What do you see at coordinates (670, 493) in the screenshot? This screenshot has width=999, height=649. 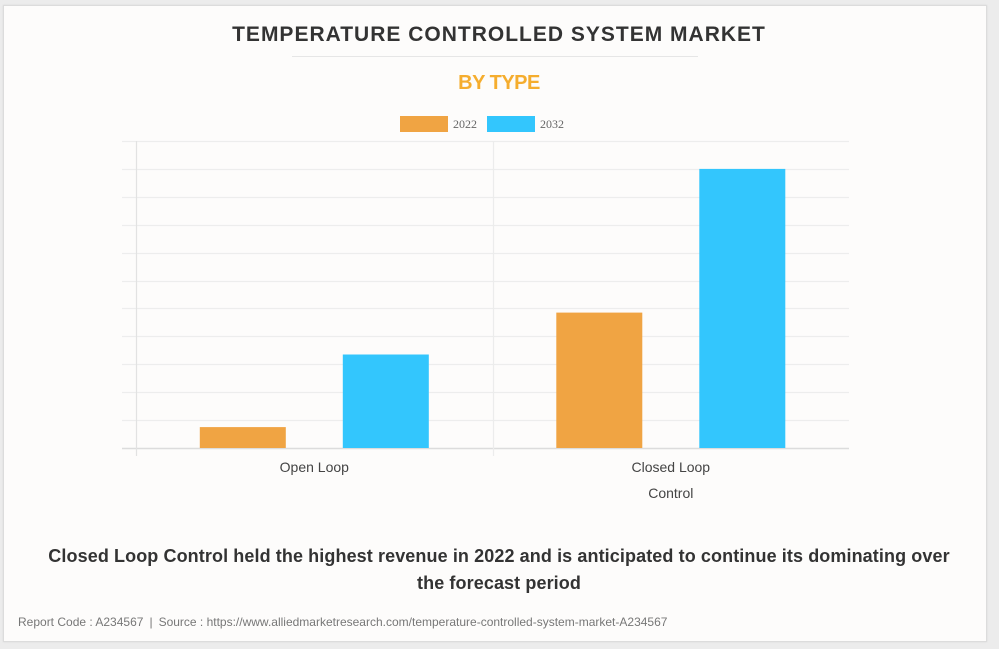 I see `category-label: Control` at bounding box center [670, 493].